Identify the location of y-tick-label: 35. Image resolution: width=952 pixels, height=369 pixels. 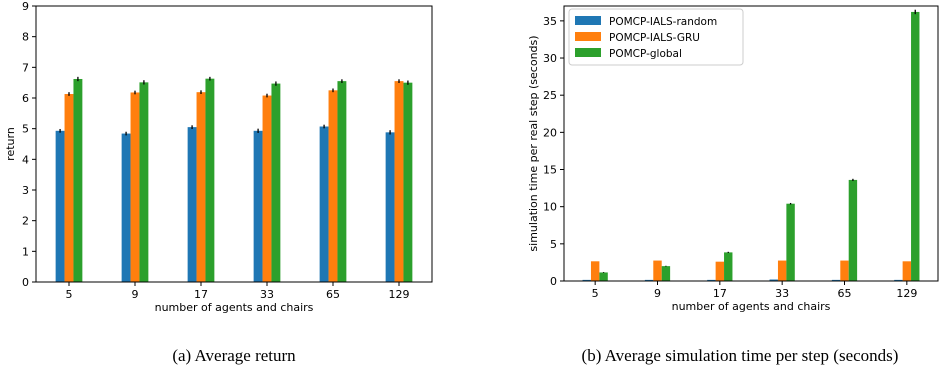
(550, 21).